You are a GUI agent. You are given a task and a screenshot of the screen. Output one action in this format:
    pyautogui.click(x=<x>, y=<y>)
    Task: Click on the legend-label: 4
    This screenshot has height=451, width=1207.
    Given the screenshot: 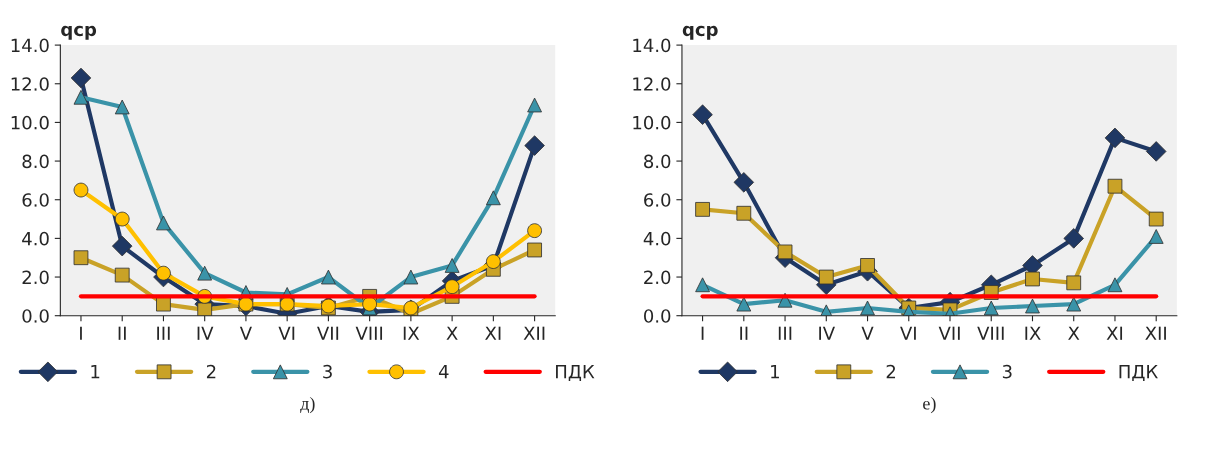 What is the action you would take?
    pyautogui.click(x=443, y=371)
    